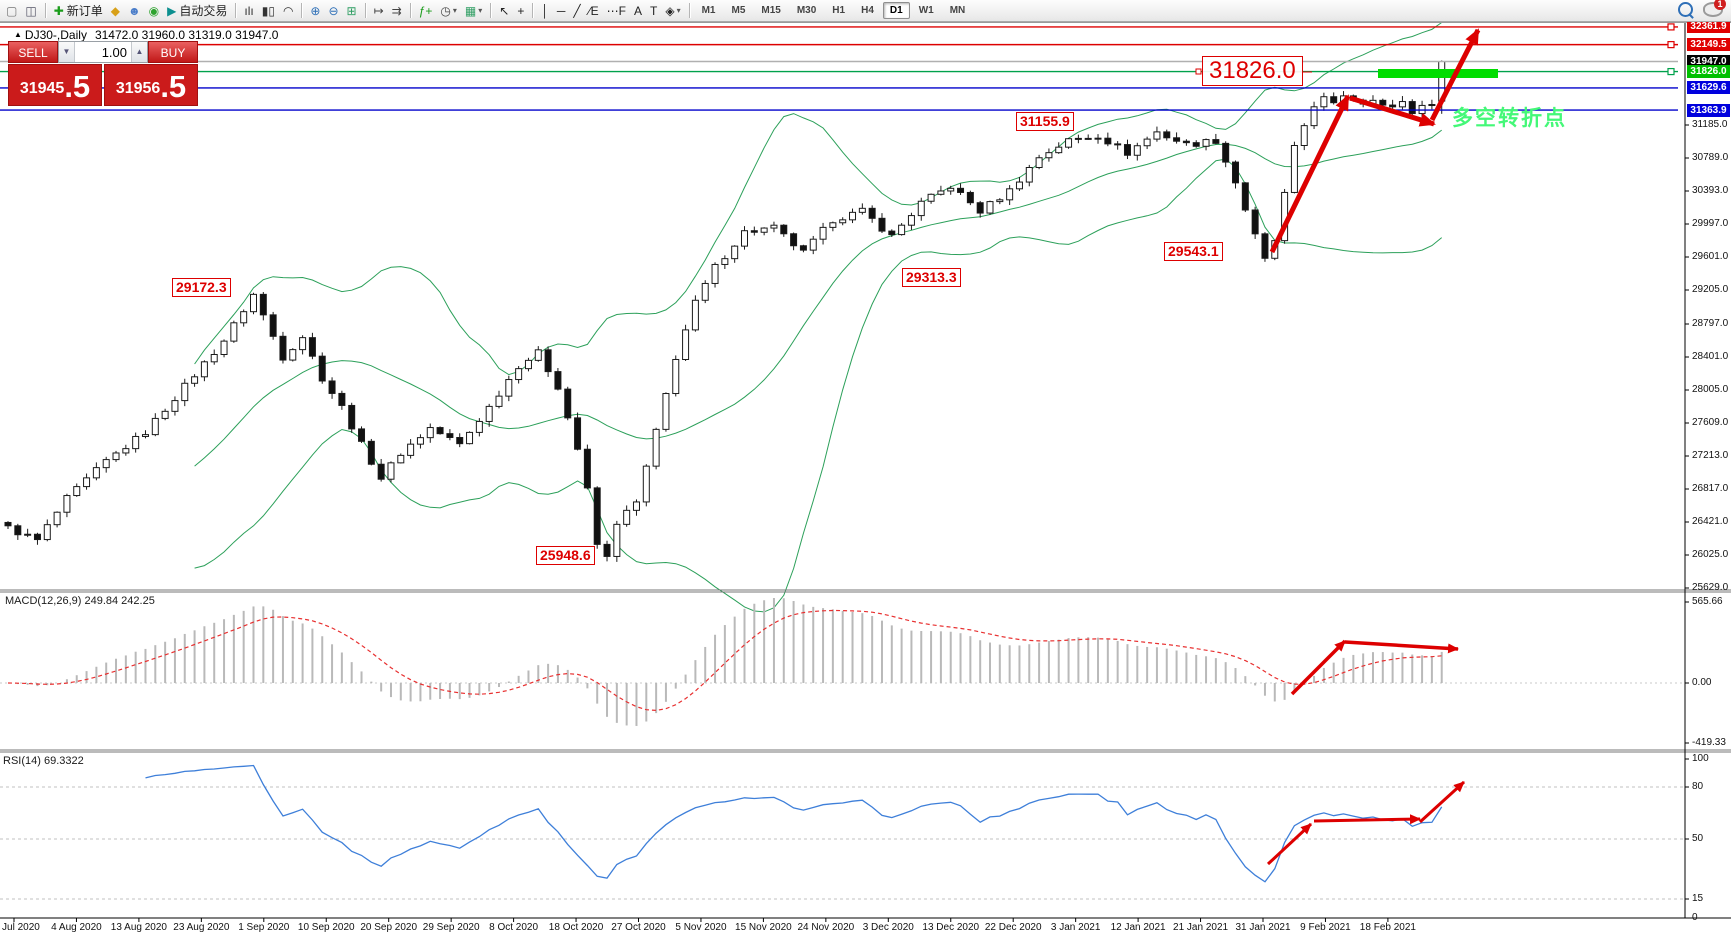 This screenshot has height=938, width=1731. What do you see at coordinates (76, 927) in the screenshot?
I see `date-axis-label: 4 Aug 2020` at bounding box center [76, 927].